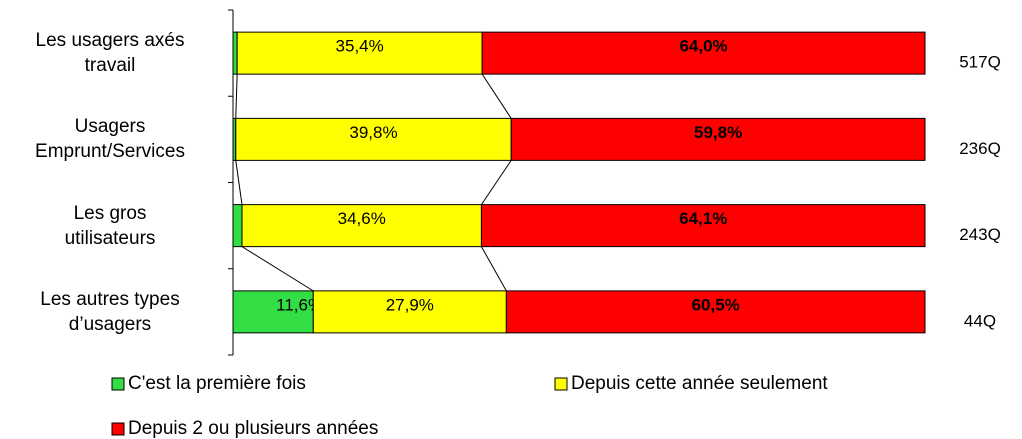  I want to click on category-label: Les usagers axés travail, so click(110, 53).